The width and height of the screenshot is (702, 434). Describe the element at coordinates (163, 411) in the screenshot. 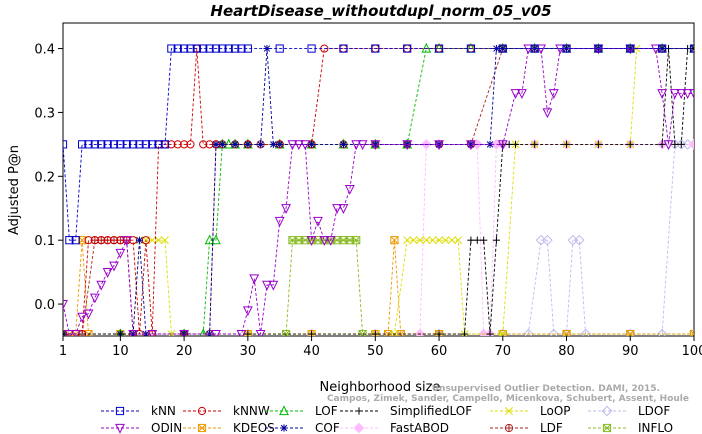

I see `legend-label-knn: kNN` at that location.